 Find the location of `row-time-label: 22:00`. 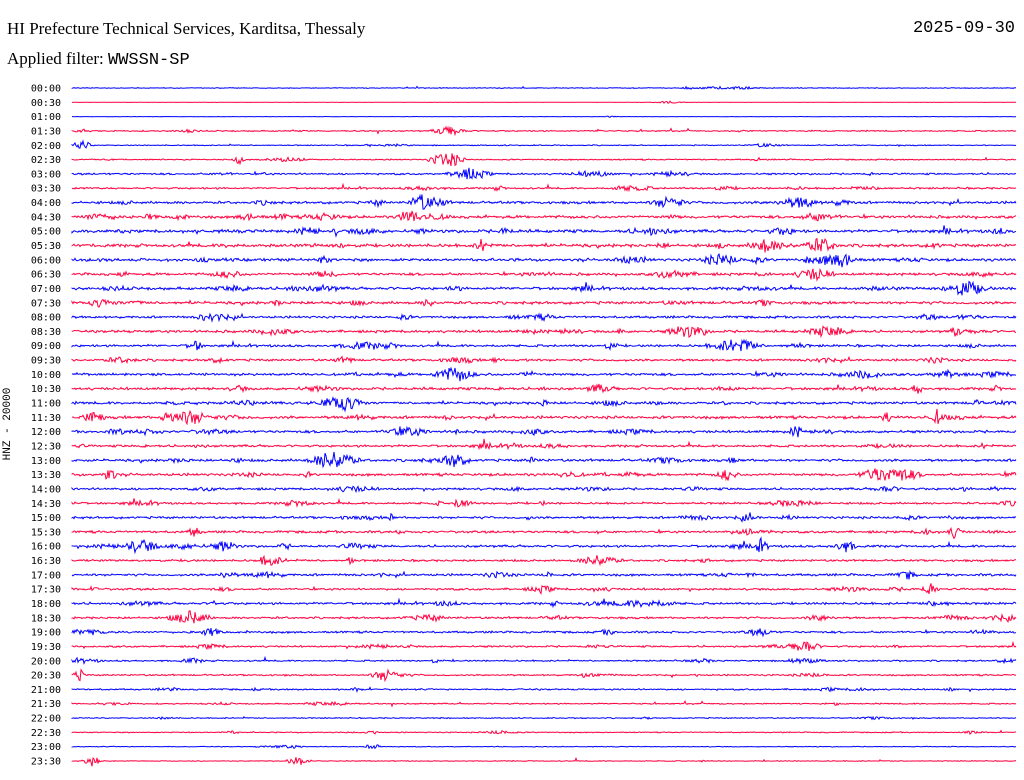

row-time-label: 22:00 is located at coordinates (46, 719).